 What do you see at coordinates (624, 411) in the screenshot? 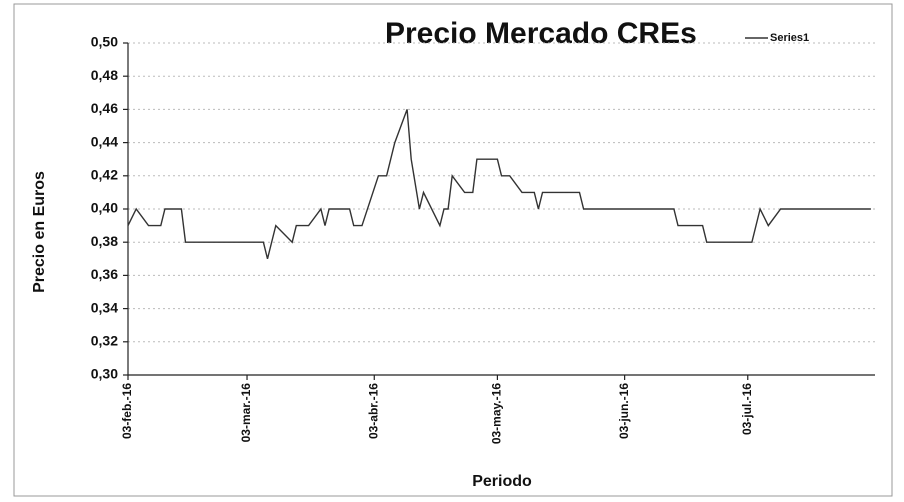
I see `x-tick-label: 03-jun.-16` at bounding box center [624, 411].